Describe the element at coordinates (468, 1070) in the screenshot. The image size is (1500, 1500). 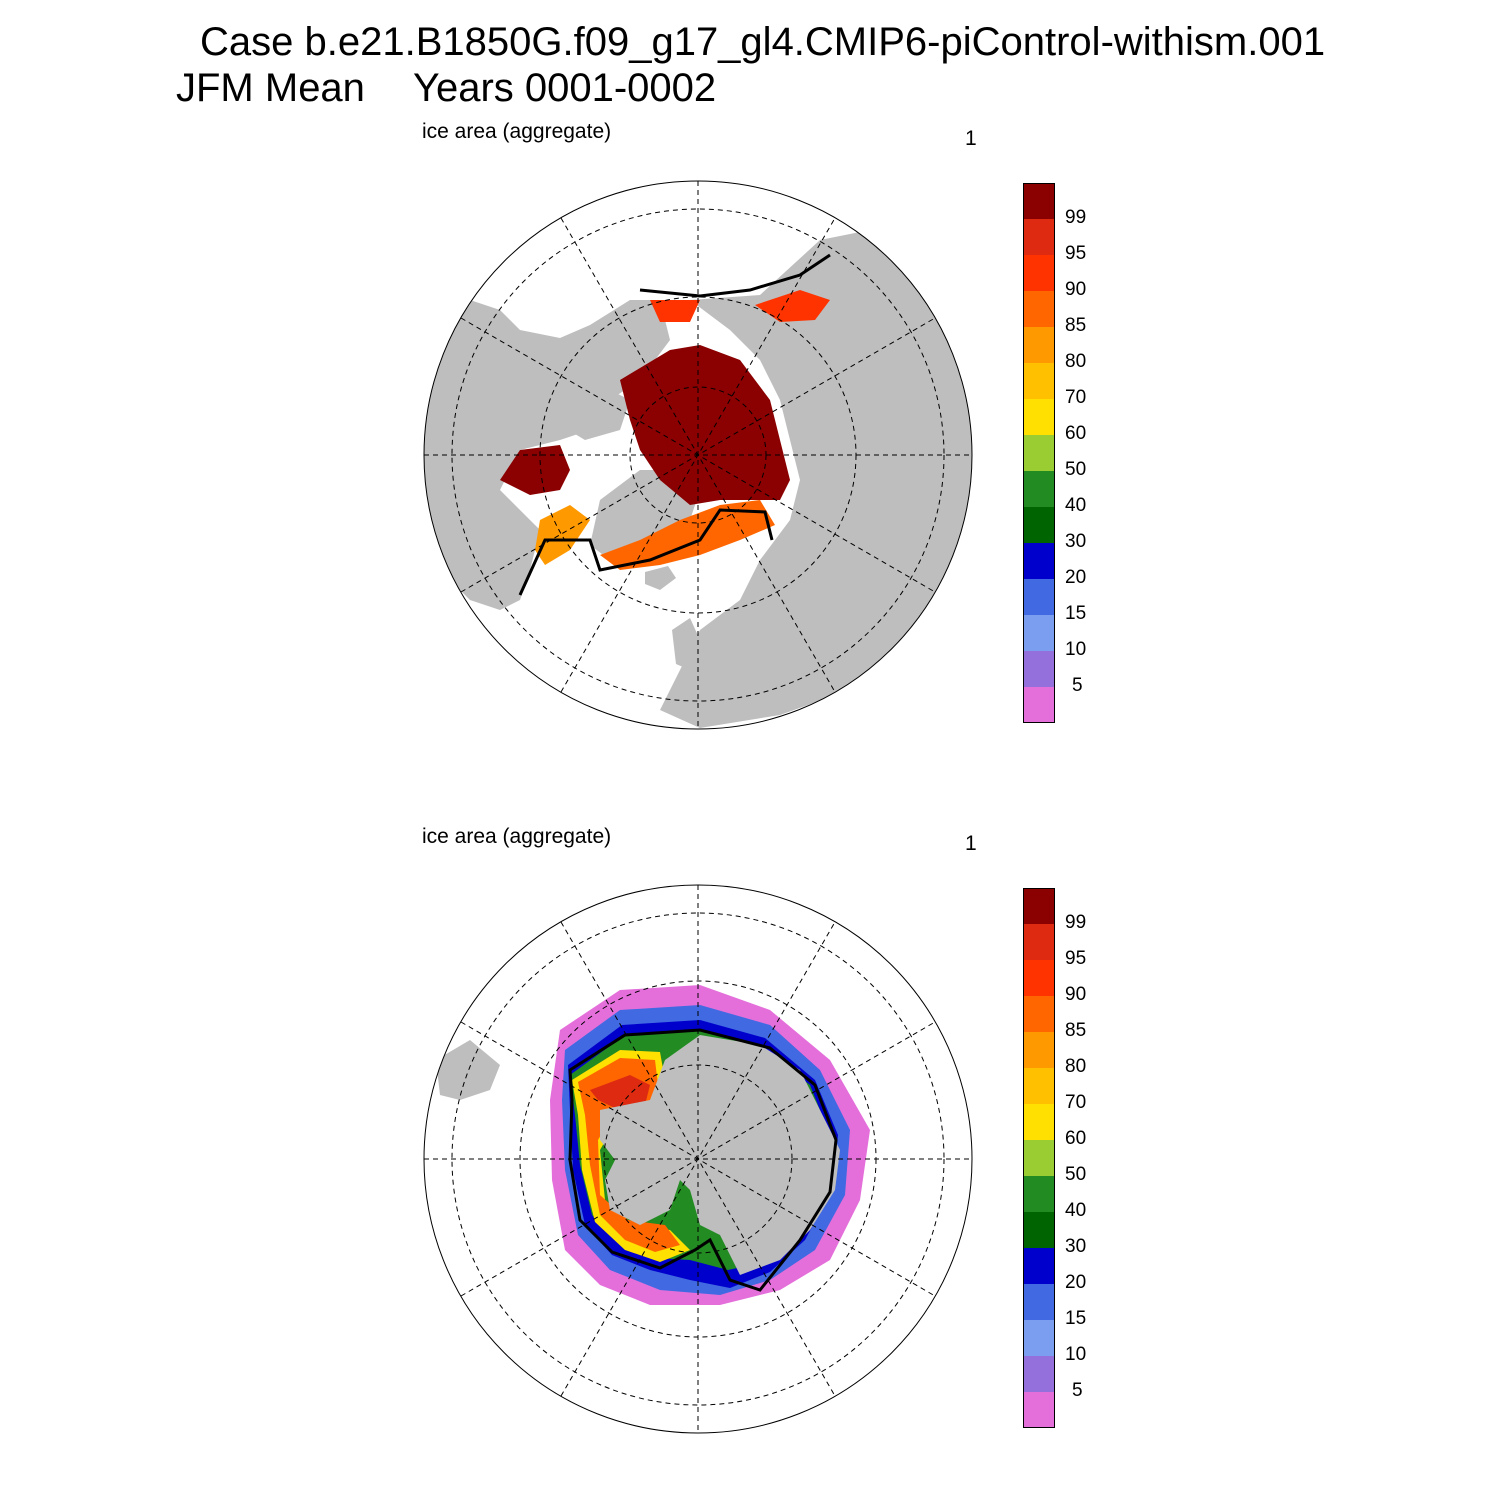
I see `south-america-land` at that location.